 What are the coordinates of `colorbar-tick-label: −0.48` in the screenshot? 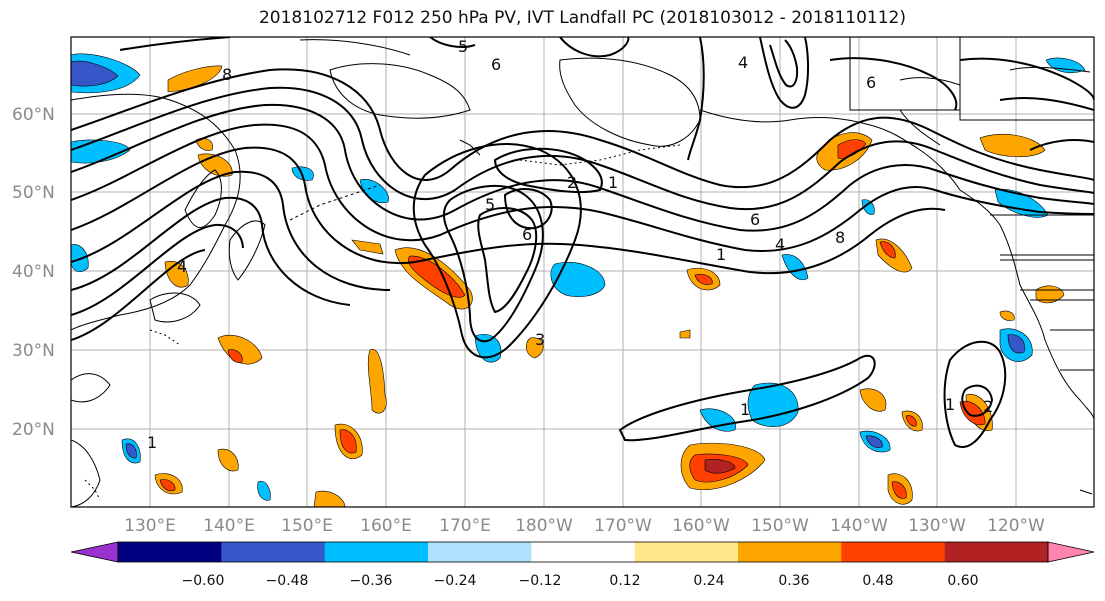 It's located at (287, 581).